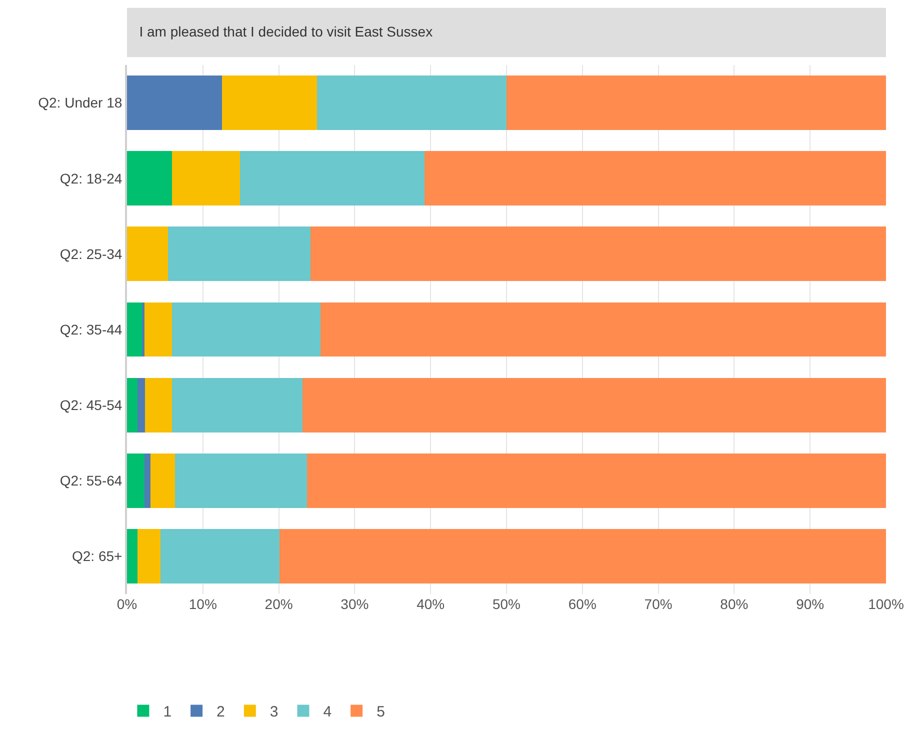  What do you see at coordinates (582, 604) in the screenshot?
I see `x-tick-label: 60%` at bounding box center [582, 604].